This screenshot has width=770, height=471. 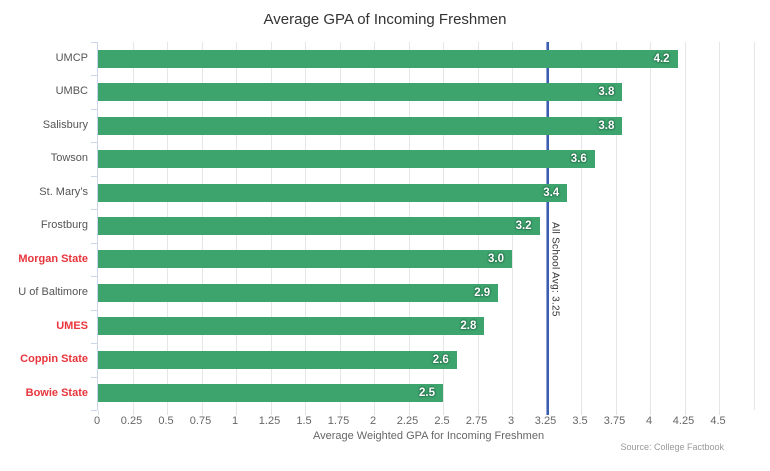 I want to click on bar-frostburg: 3.2, so click(x=319, y=226).